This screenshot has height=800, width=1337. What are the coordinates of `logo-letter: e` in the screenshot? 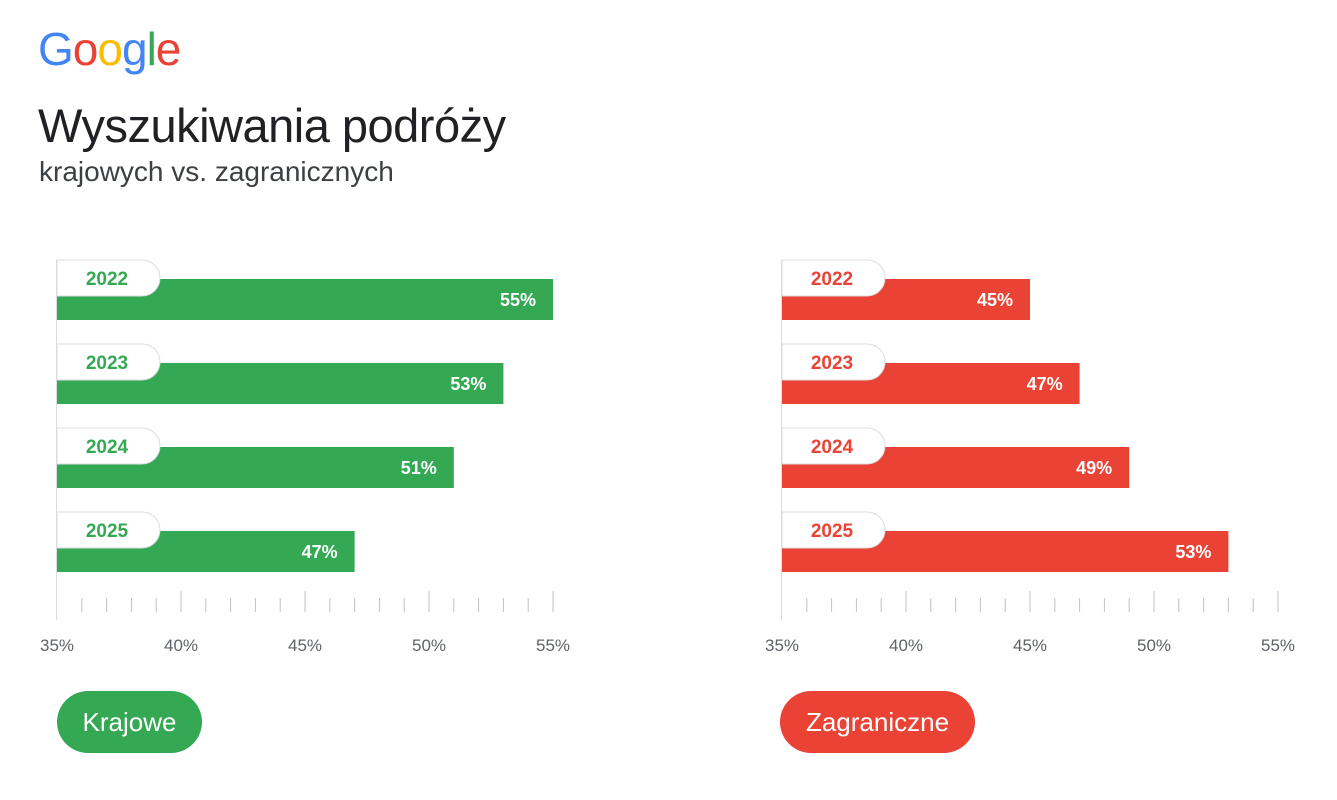 It's located at (168, 49).